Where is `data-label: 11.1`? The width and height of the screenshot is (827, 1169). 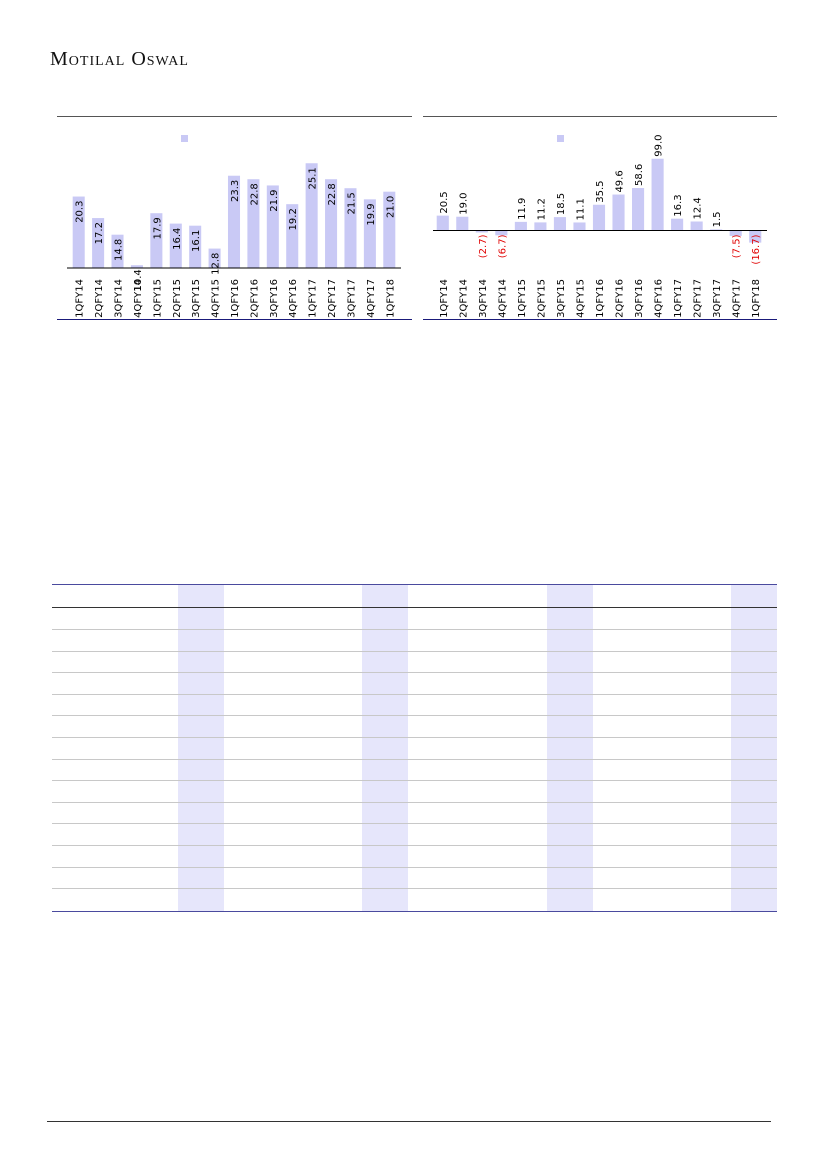
data-label: 11.1 is located at coordinates (580, 209).